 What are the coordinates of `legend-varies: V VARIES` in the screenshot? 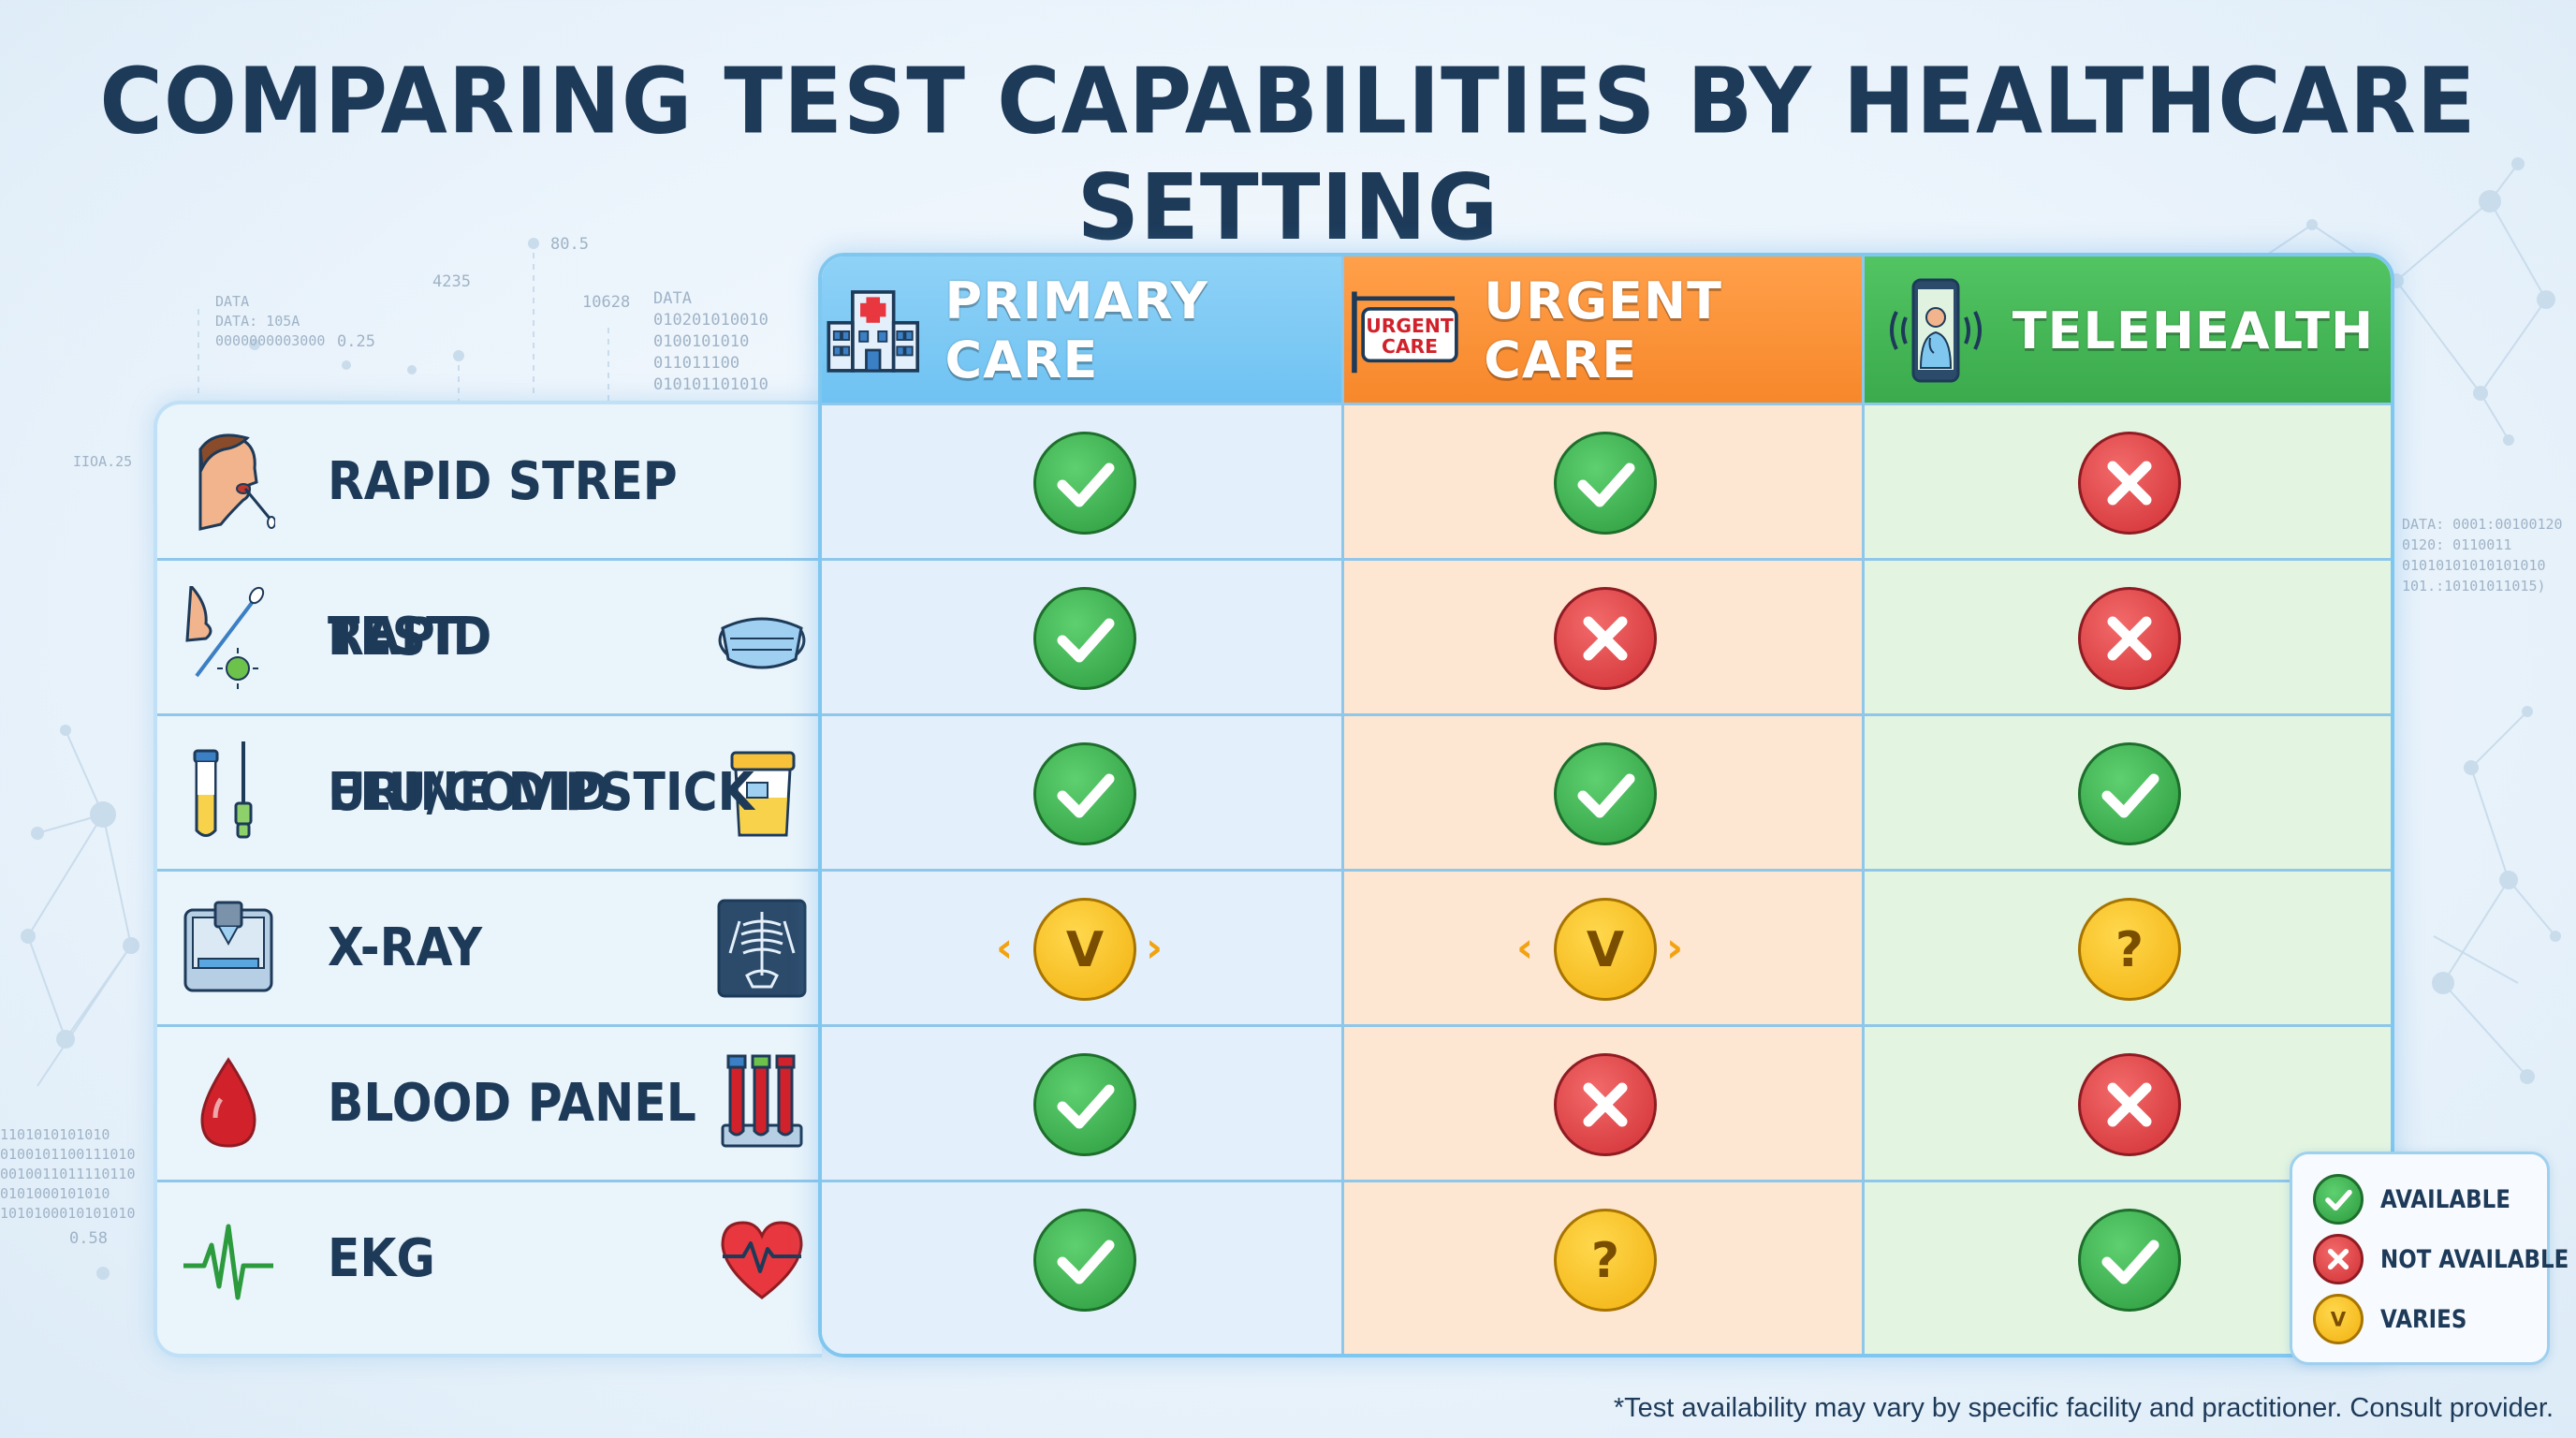 It's located at (2397, 1319).